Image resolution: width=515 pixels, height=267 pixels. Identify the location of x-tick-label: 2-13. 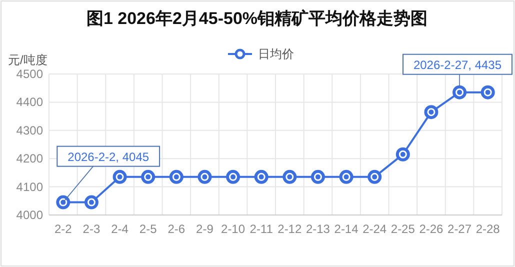
(318, 229).